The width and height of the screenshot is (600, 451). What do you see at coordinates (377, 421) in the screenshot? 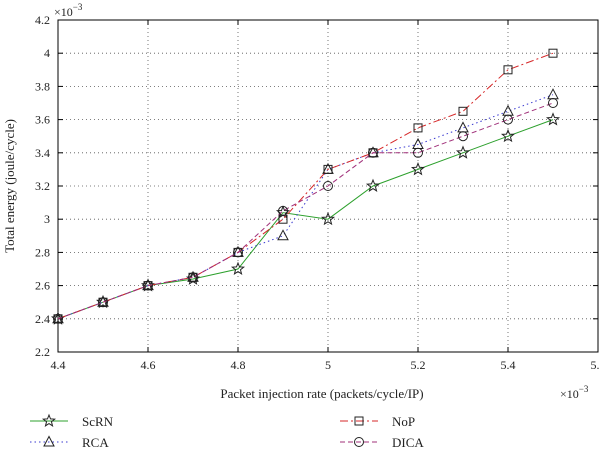
I see `legend-item-nop: NoP` at bounding box center [377, 421].